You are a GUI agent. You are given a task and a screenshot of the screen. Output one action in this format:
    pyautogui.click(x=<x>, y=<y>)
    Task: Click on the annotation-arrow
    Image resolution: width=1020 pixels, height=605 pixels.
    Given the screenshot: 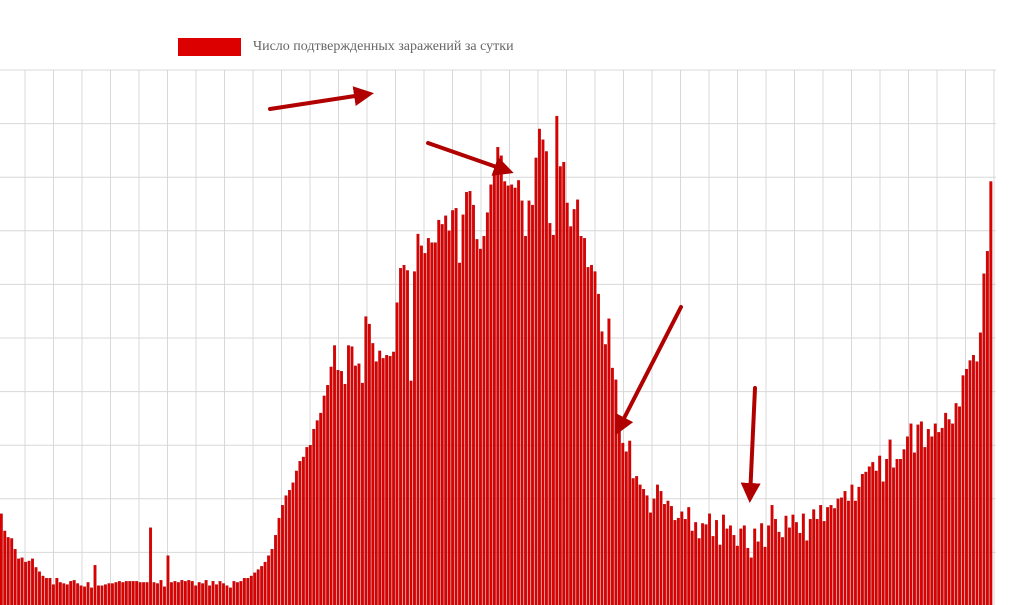 What is the action you would take?
    pyautogui.click(x=468, y=157)
    